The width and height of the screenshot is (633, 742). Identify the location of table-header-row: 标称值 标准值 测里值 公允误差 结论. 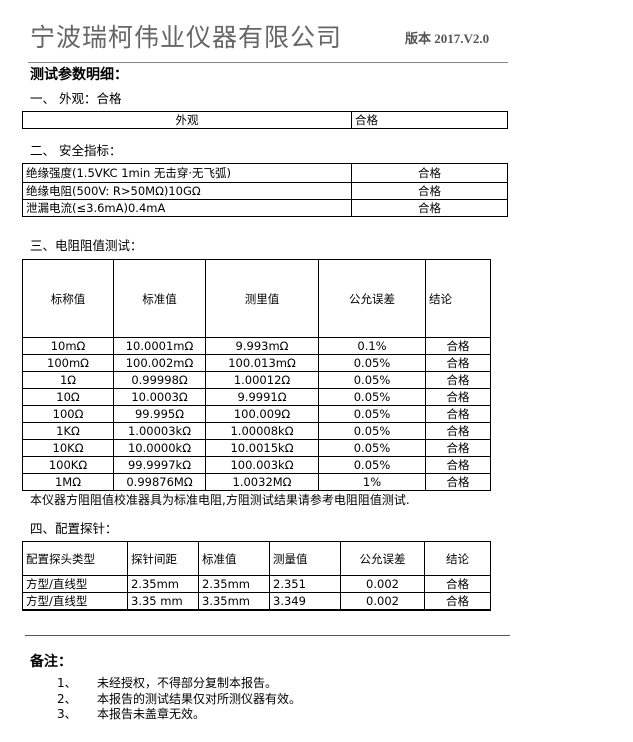
(256, 298).